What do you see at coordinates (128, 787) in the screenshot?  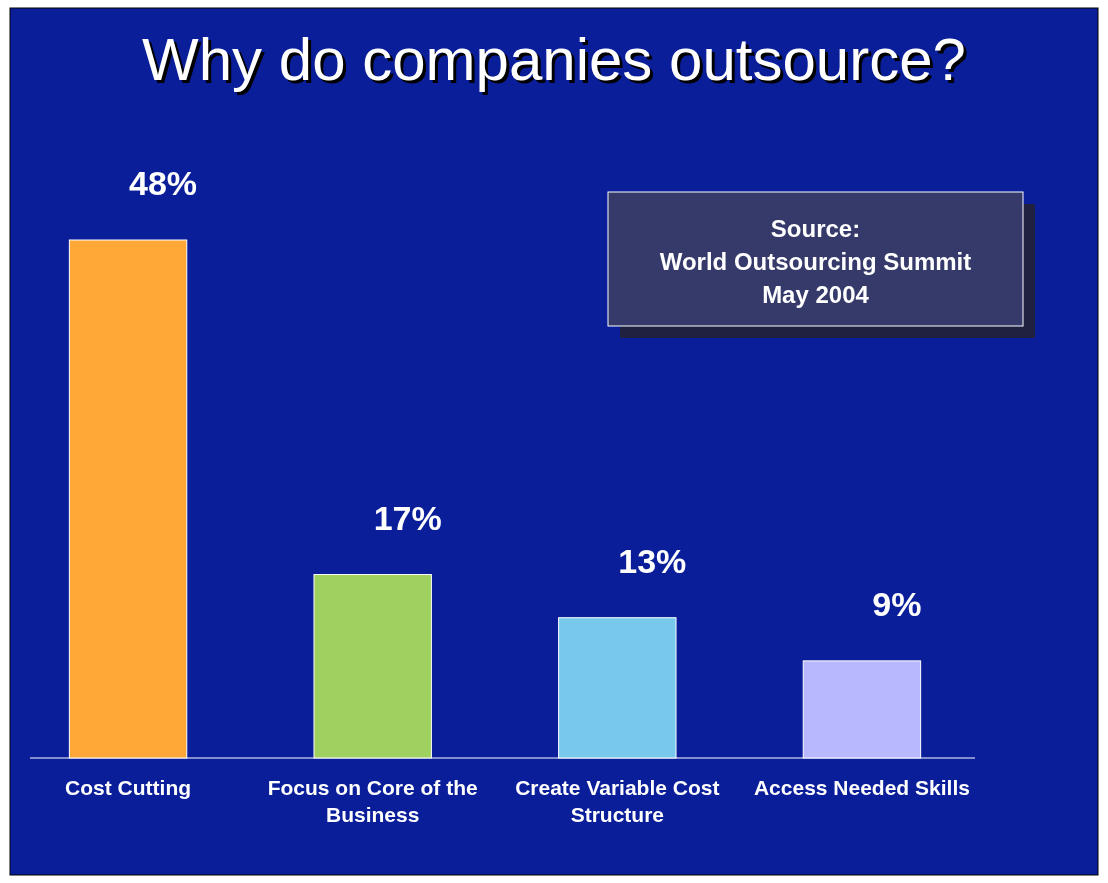 I see `x-tick-label: Cost Cutting` at bounding box center [128, 787].